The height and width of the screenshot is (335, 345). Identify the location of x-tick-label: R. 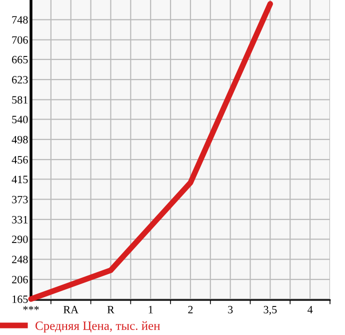
(110, 310).